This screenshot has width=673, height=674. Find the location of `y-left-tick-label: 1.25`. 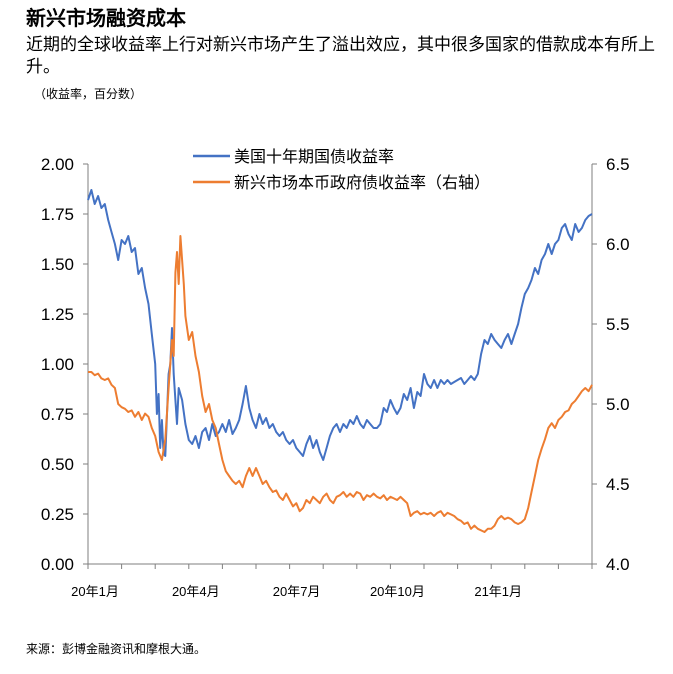

y-left-tick-label: 1.25 is located at coordinates (57, 314).